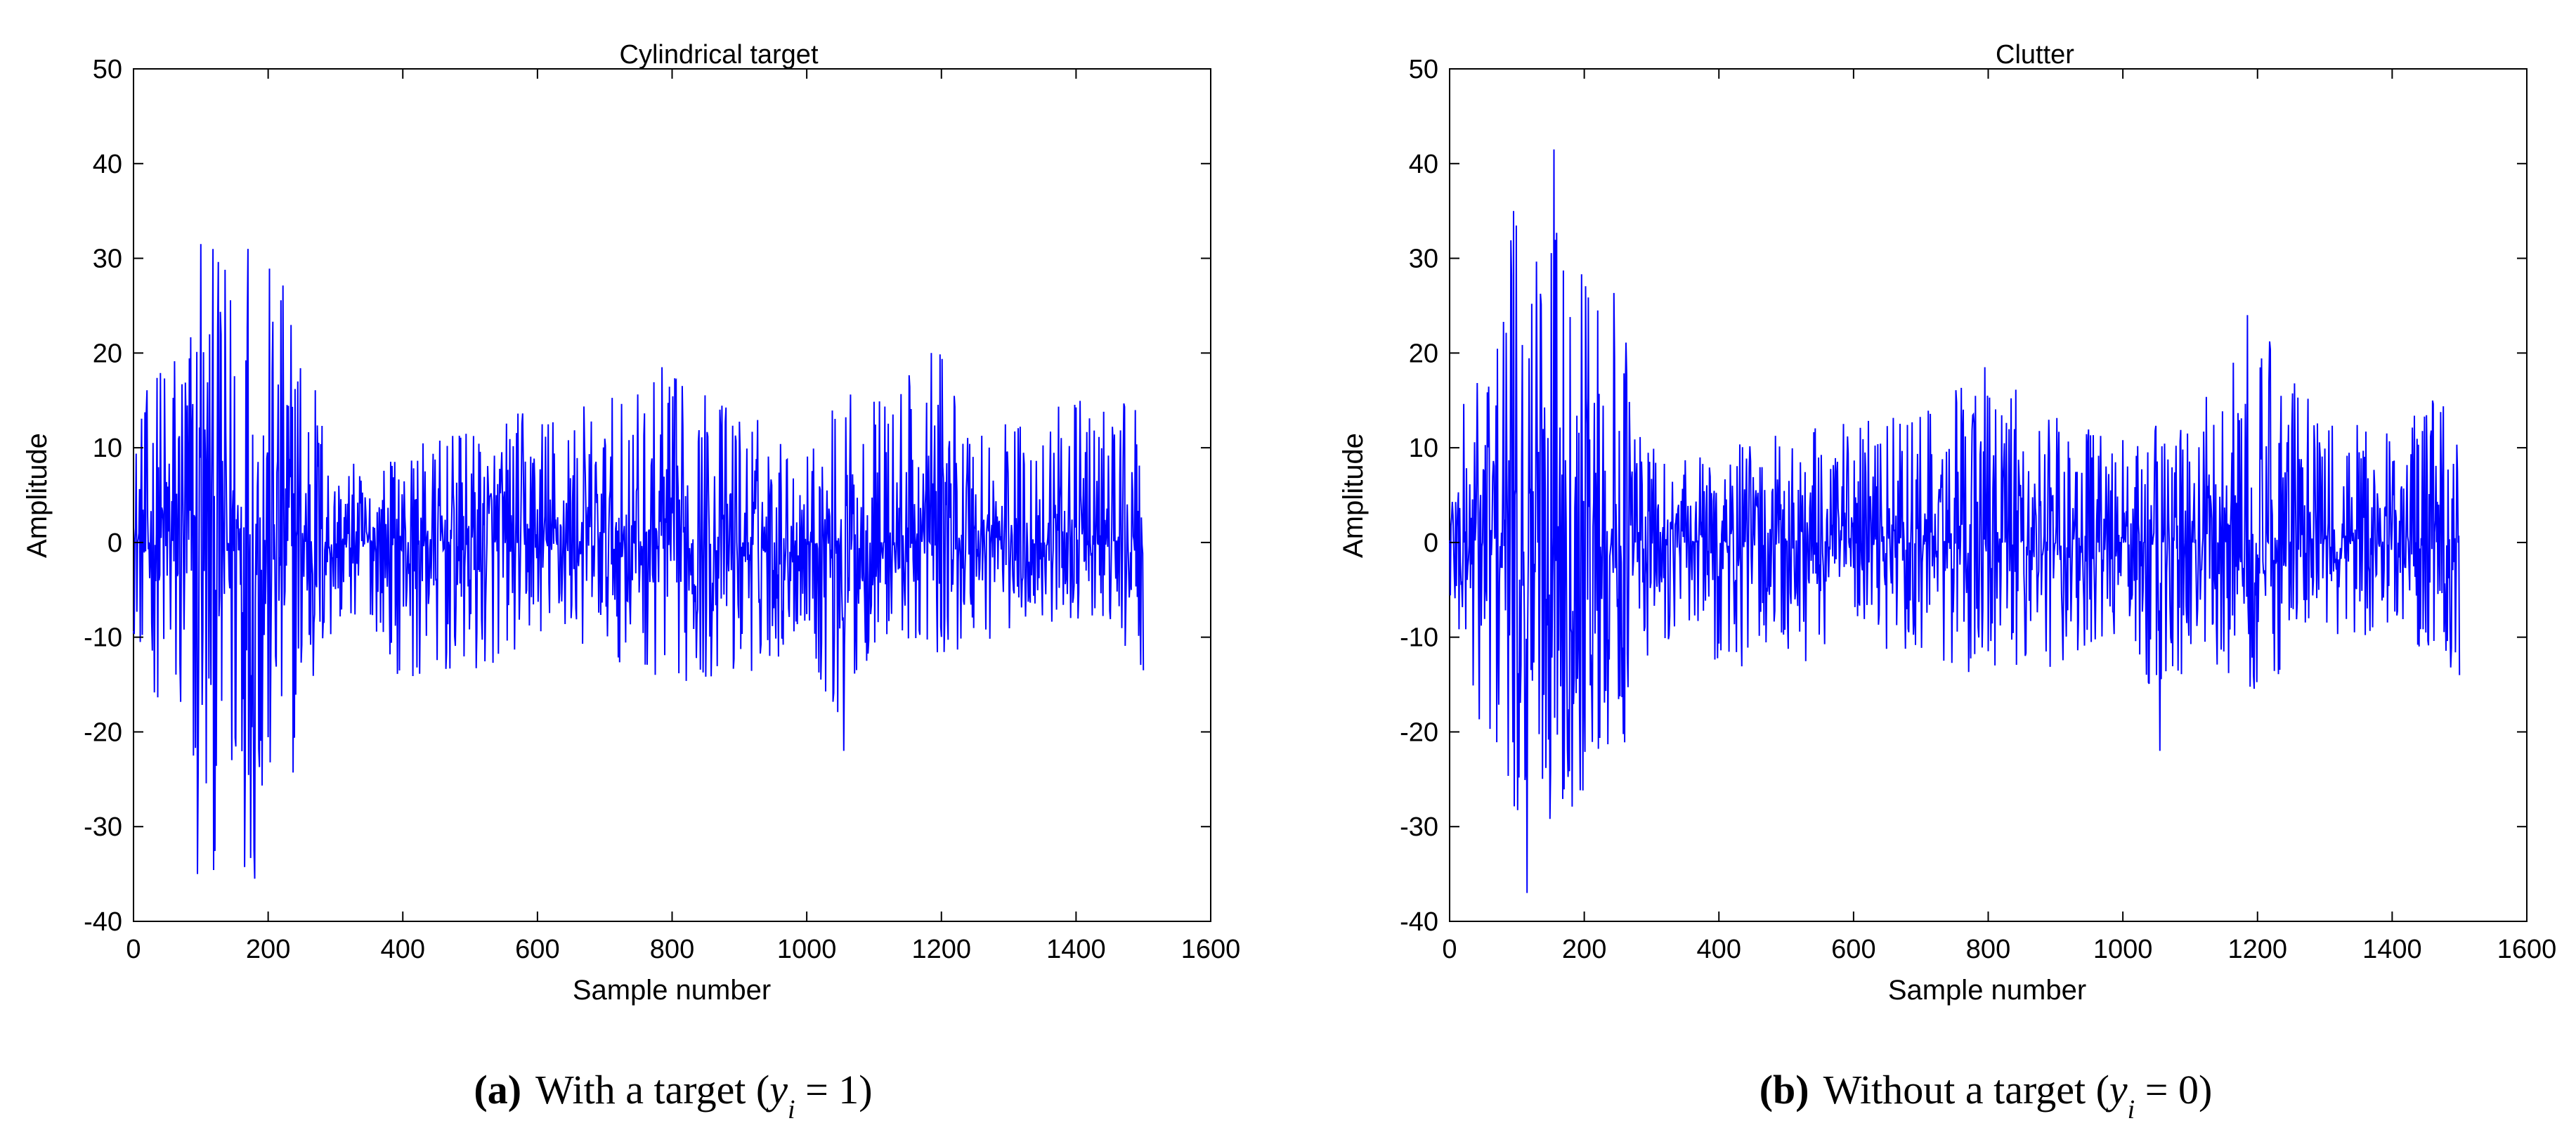 Image resolution: width=2576 pixels, height=1135 pixels. What do you see at coordinates (37, 495) in the screenshot?
I see `y-axis-label-a: Amplitude` at bounding box center [37, 495].